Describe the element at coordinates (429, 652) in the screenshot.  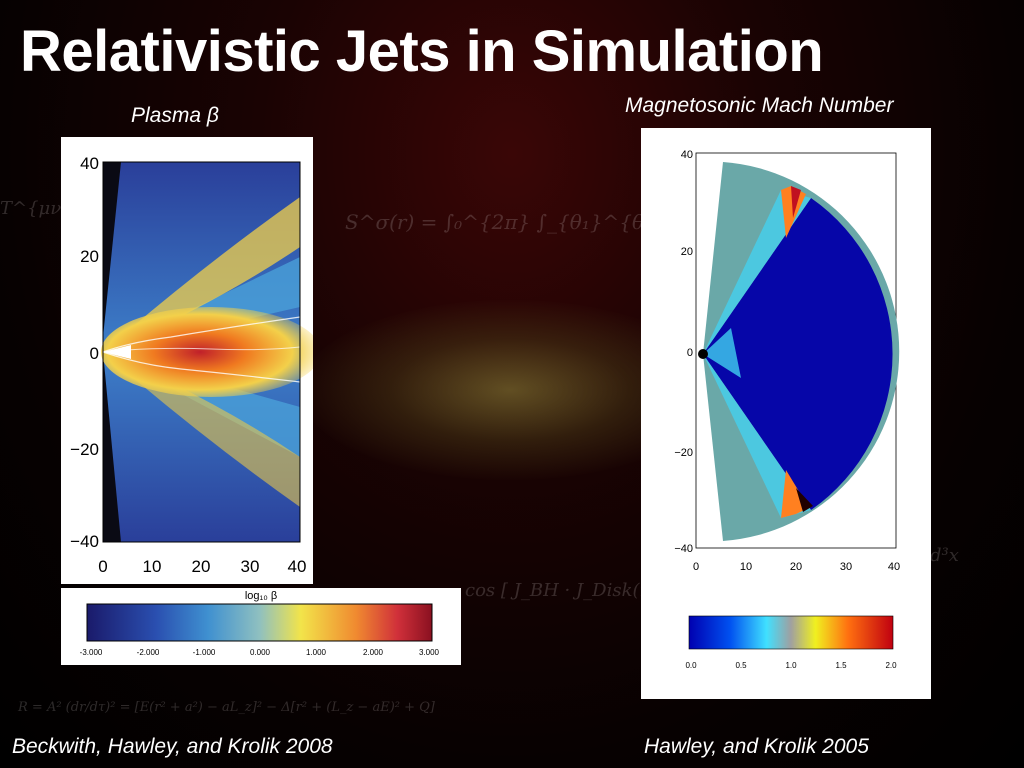
I see `left-colorbar-tick: 3.000` at that location.